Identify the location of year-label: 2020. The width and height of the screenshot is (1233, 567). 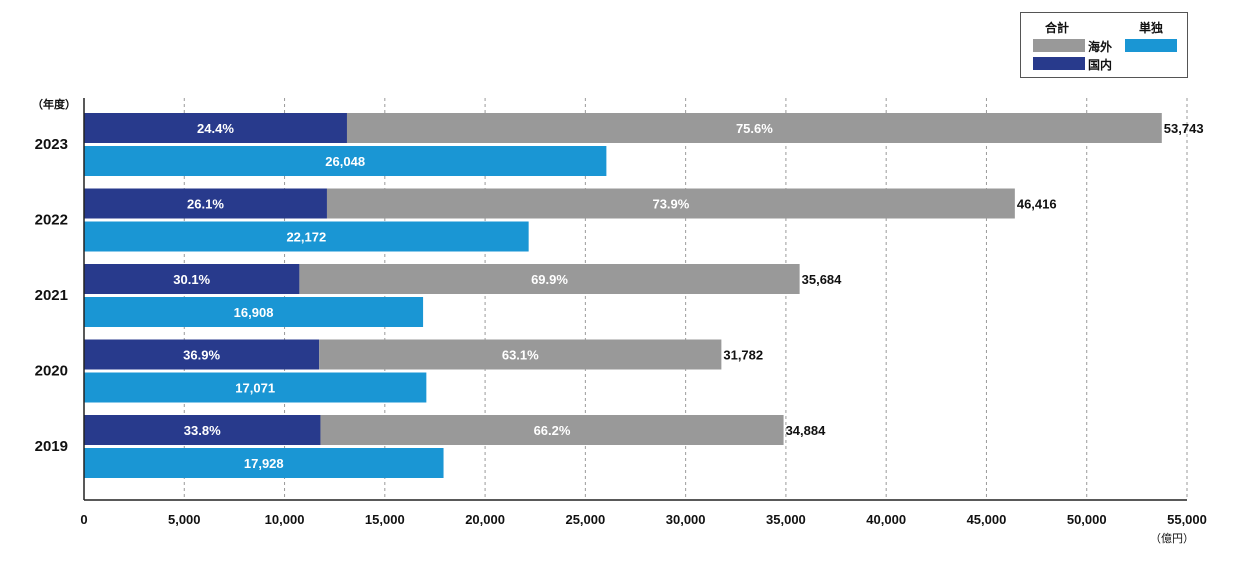
(51, 371).